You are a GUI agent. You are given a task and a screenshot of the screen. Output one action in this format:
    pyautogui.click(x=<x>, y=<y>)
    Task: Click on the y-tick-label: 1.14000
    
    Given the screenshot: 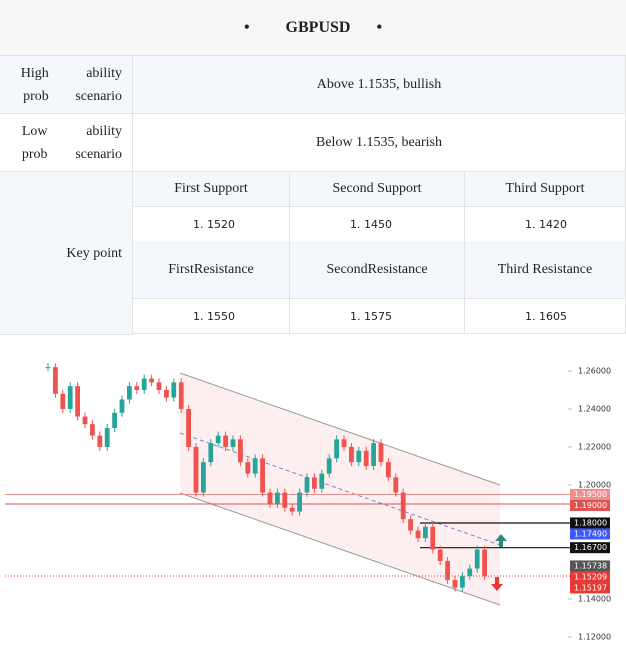 What is the action you would take?
    pyautogui.click(x=594, y=598)
    